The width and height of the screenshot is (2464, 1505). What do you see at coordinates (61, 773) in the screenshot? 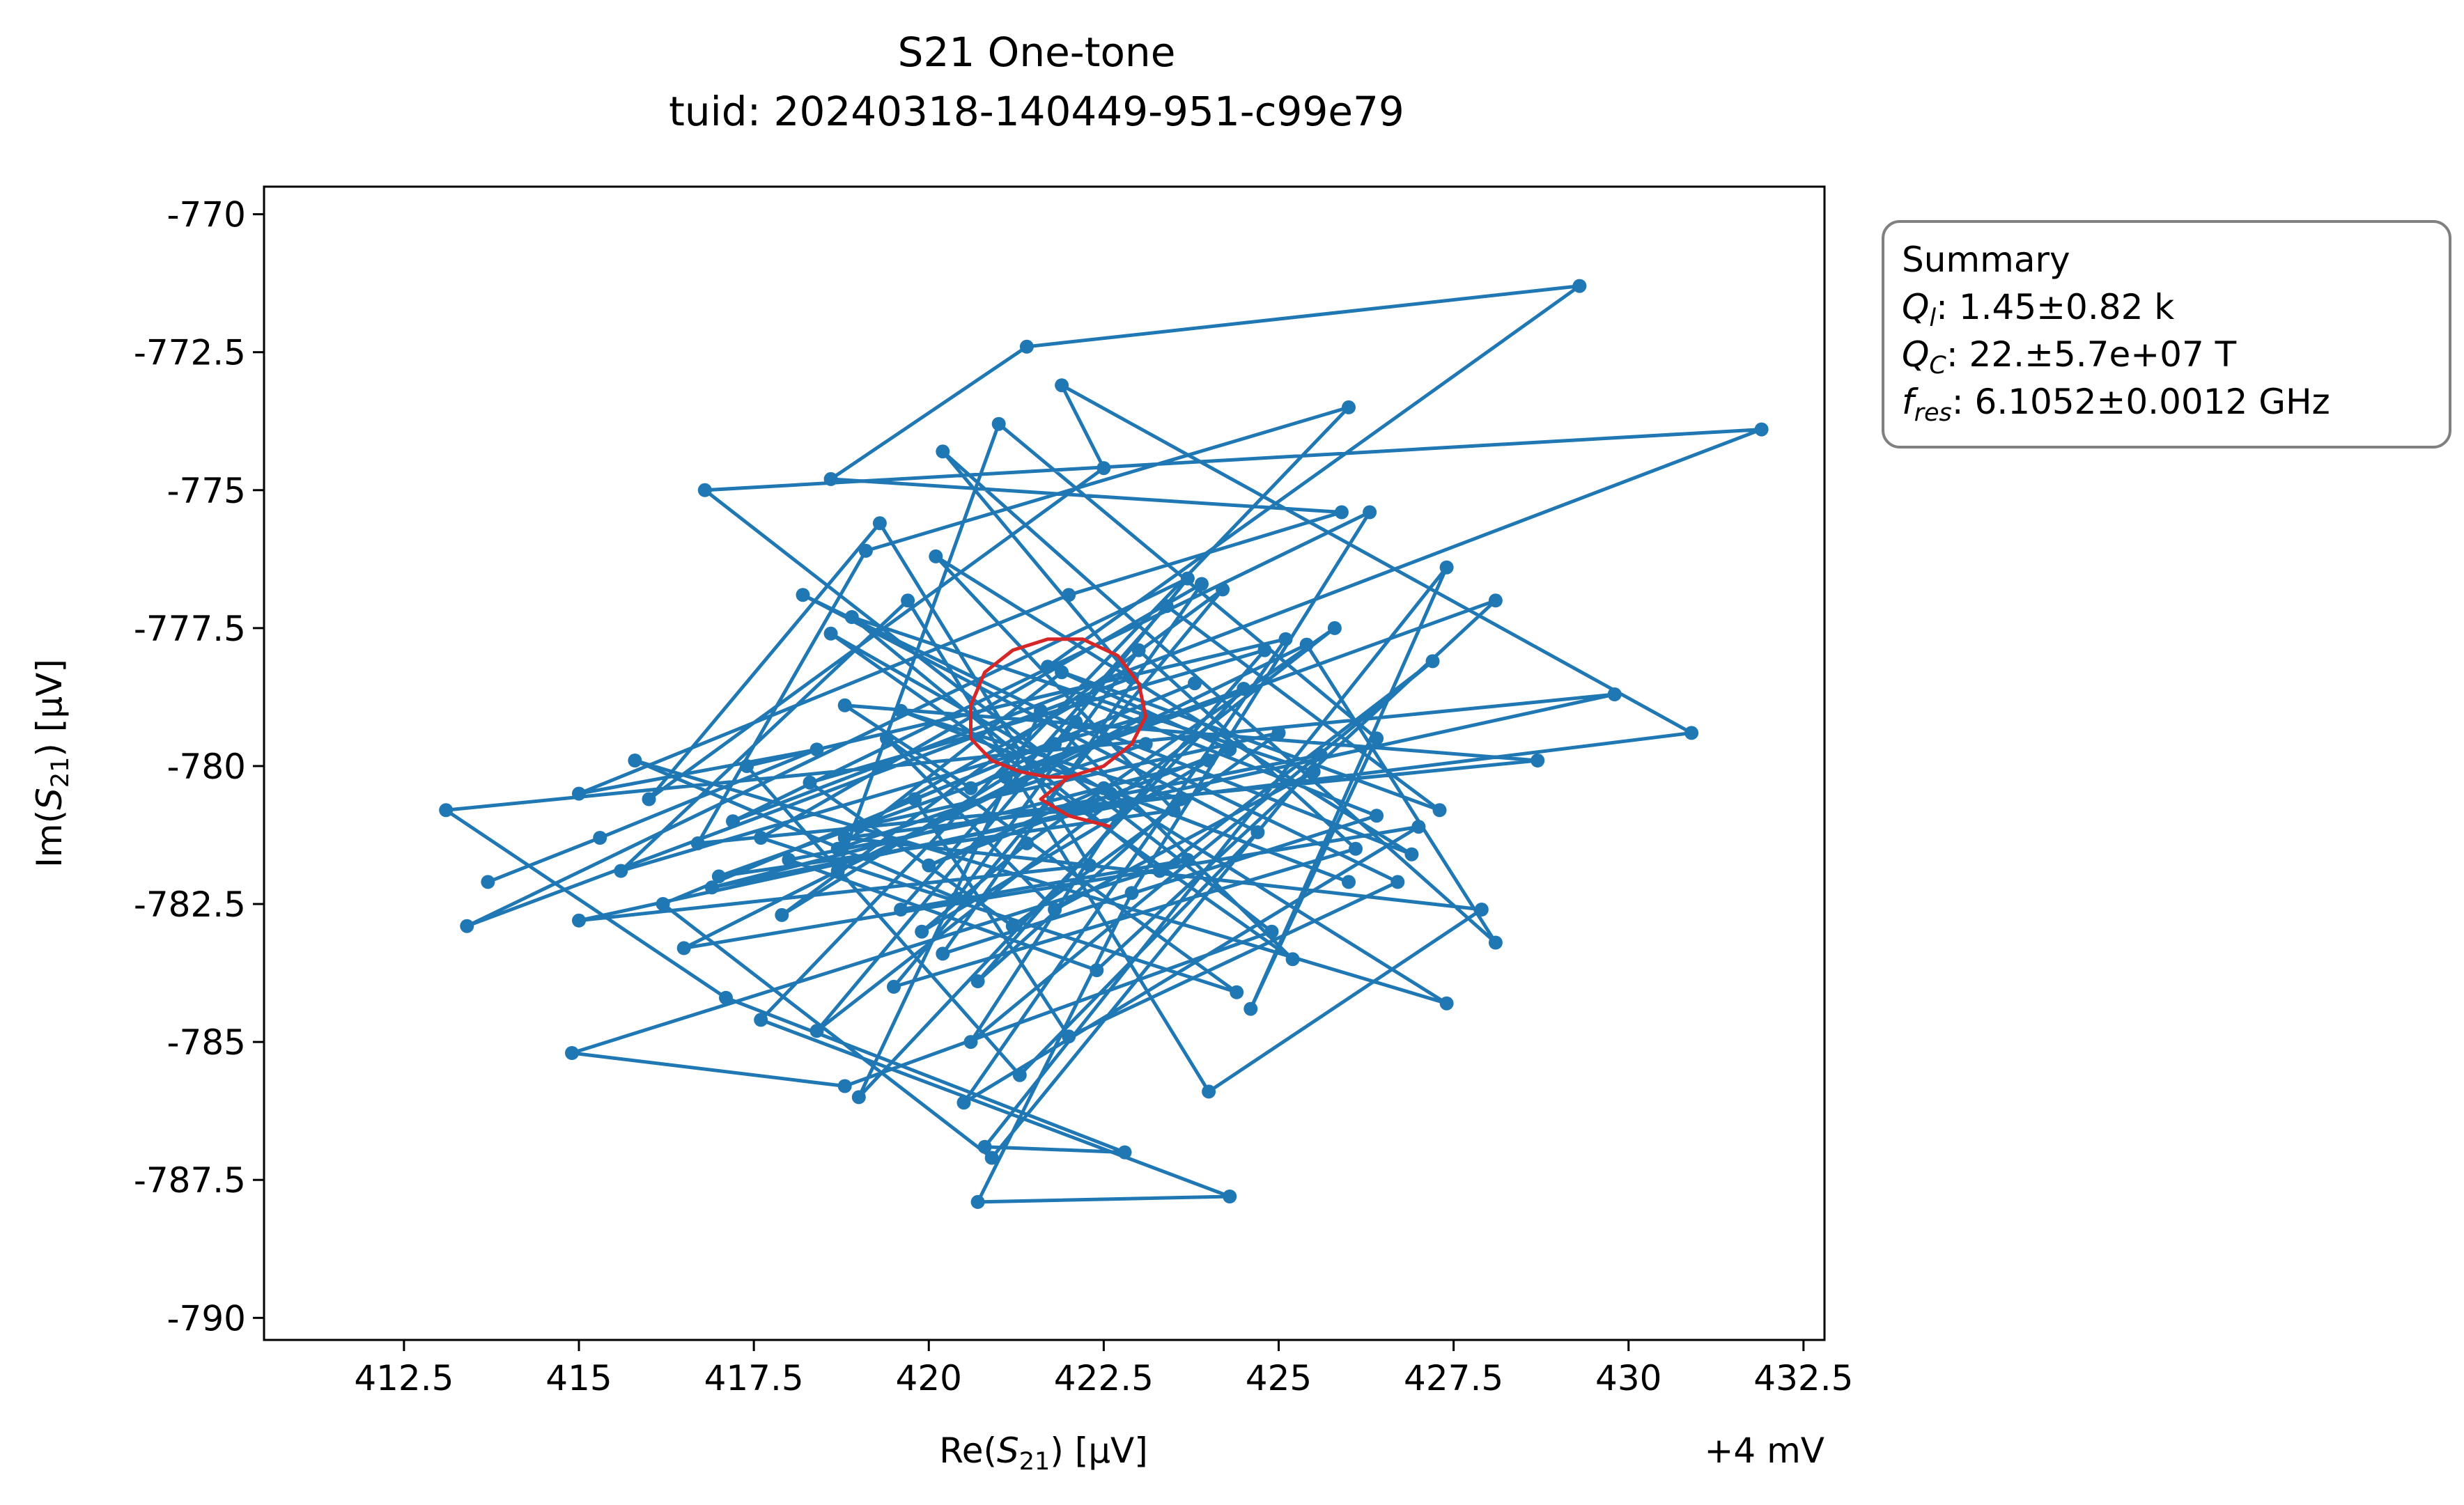
I see `y-axis-label-sub: 21` at bounding box center [61, 773].